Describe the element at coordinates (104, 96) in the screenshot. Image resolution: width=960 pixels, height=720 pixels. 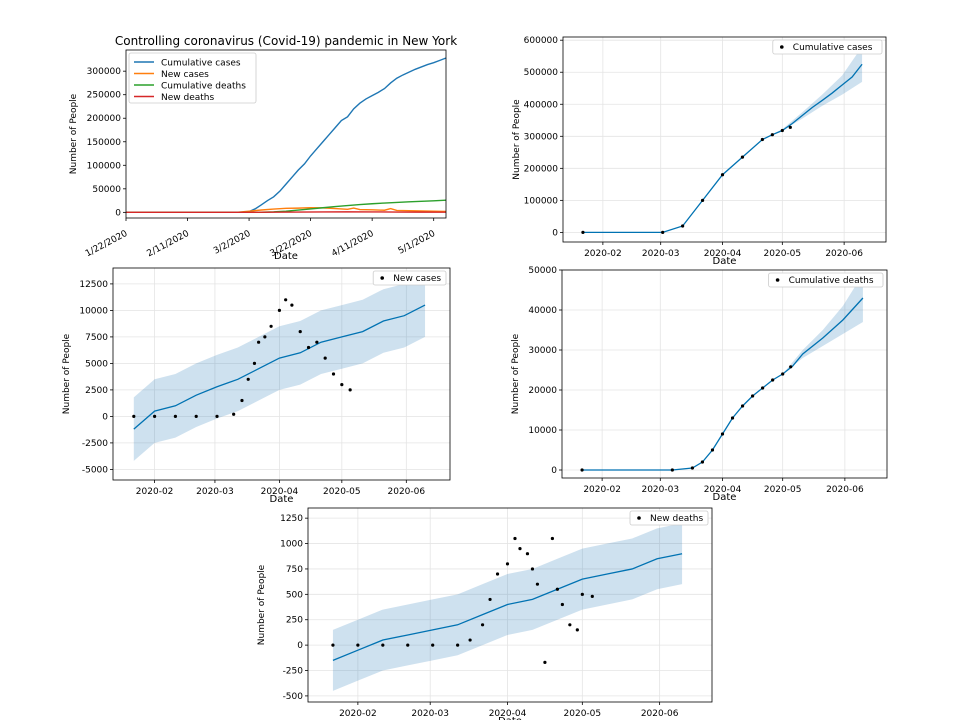
I see `y-tick-label: 250000` at that location.